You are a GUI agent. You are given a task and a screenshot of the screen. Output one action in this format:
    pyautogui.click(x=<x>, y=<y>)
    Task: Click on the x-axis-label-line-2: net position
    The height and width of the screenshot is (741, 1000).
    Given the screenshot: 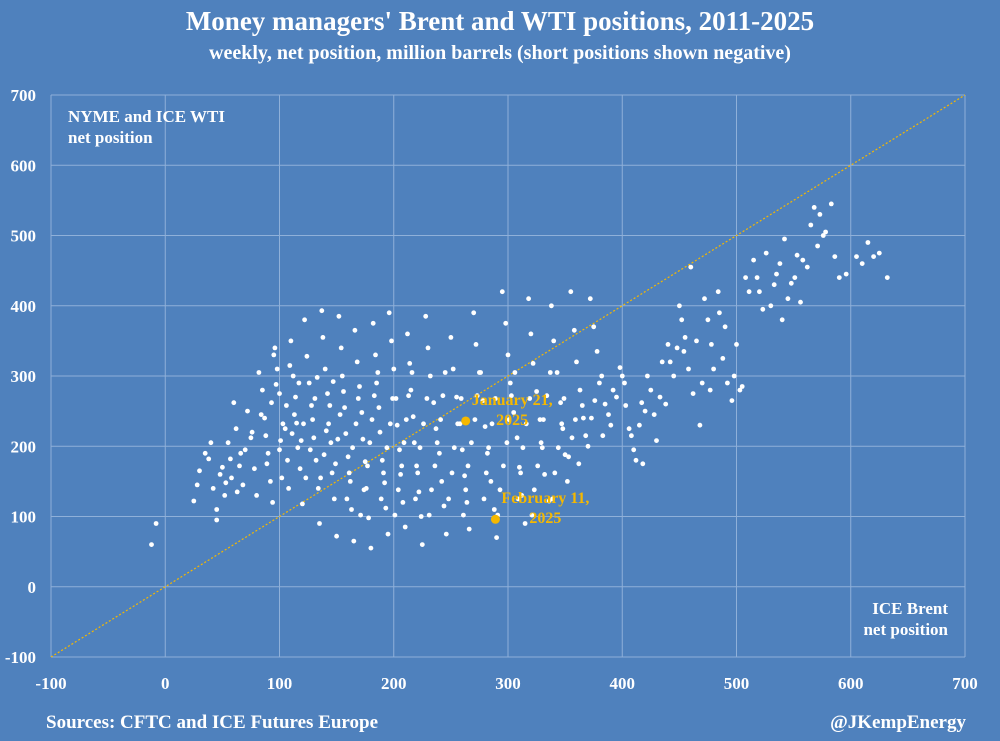 What is the action you would take?
    pyautogui.click(x=905, y=629)
    